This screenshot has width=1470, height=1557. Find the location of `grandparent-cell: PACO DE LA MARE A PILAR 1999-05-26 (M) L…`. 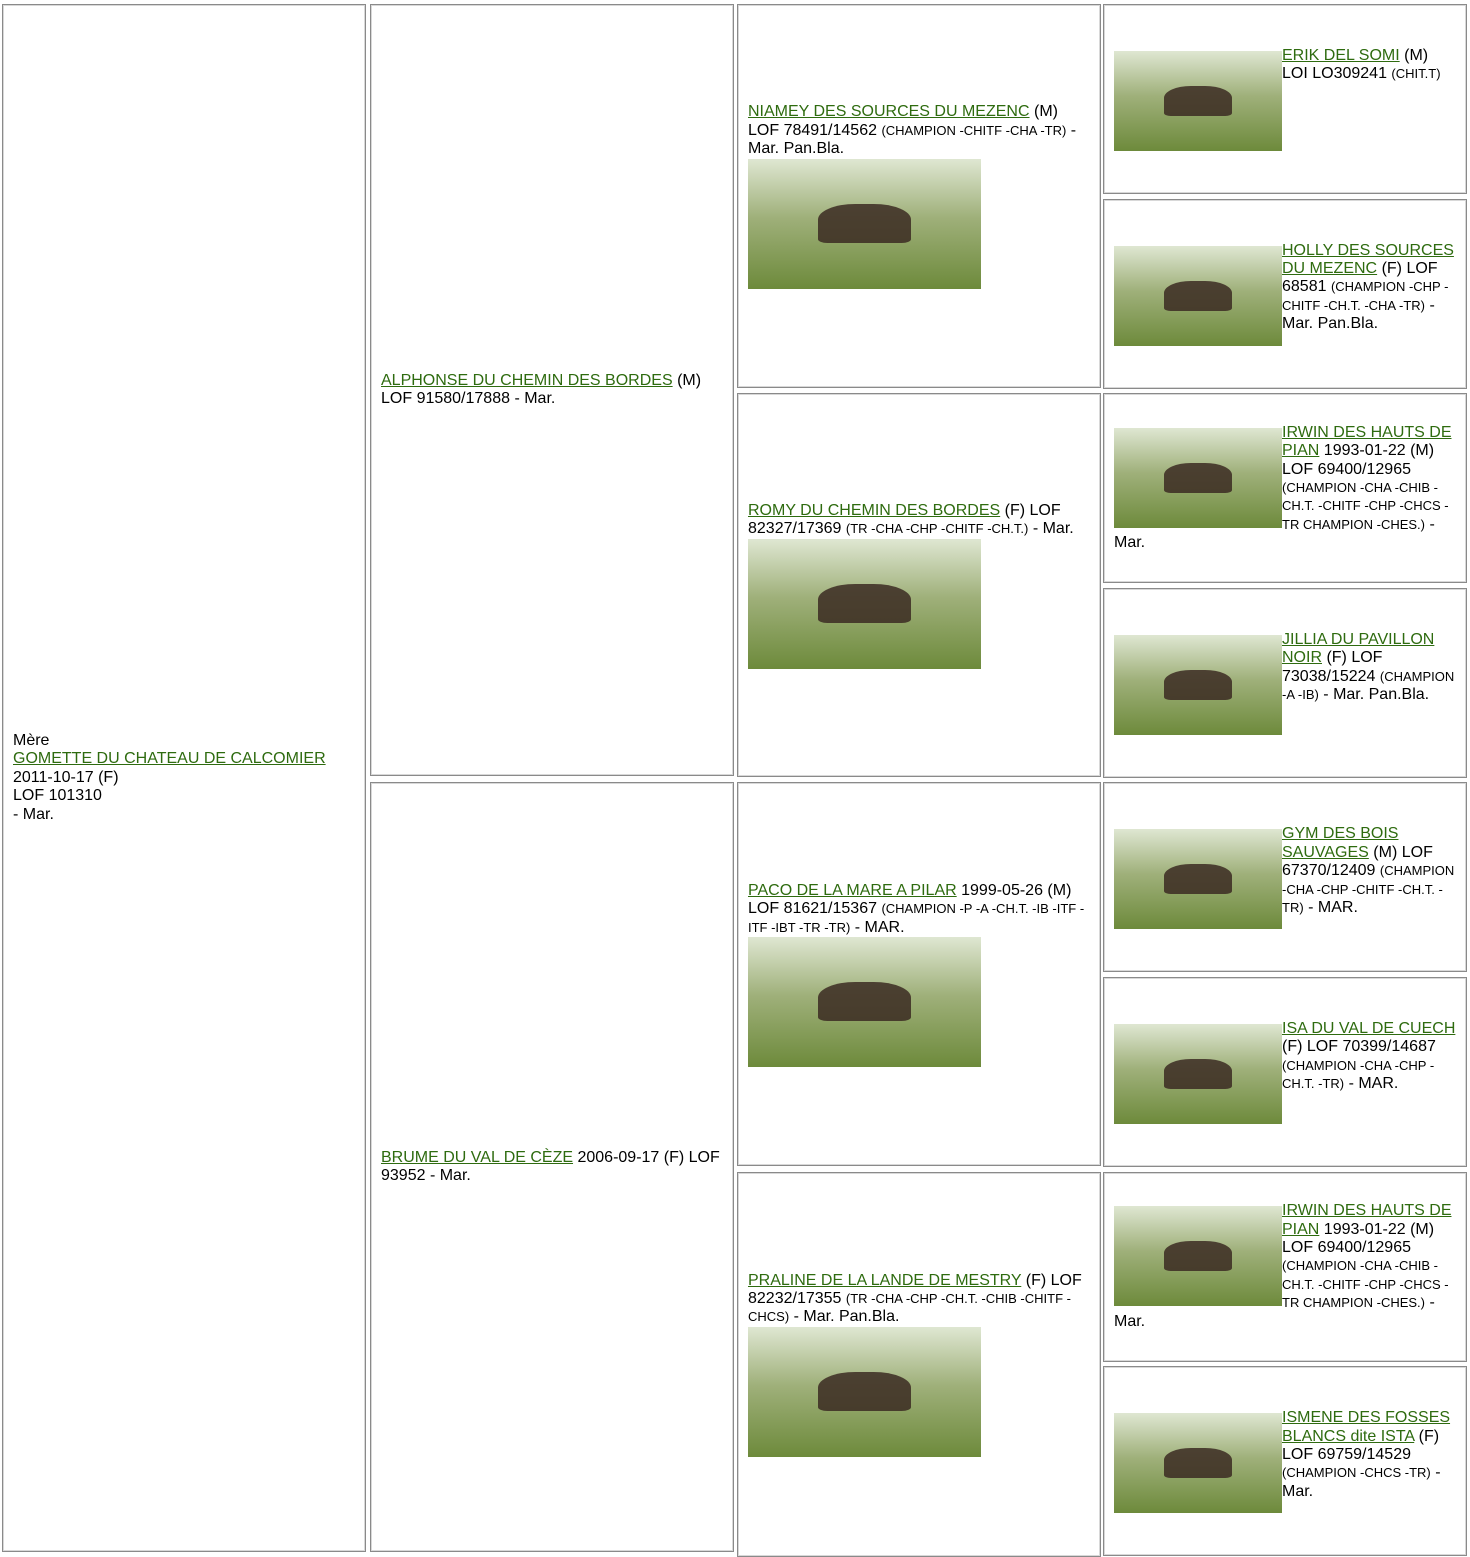

grandparent-cell: PACO DE LA MARE A PILAR 1999-05-26 (M) L… is located at coordinates (919, 974).